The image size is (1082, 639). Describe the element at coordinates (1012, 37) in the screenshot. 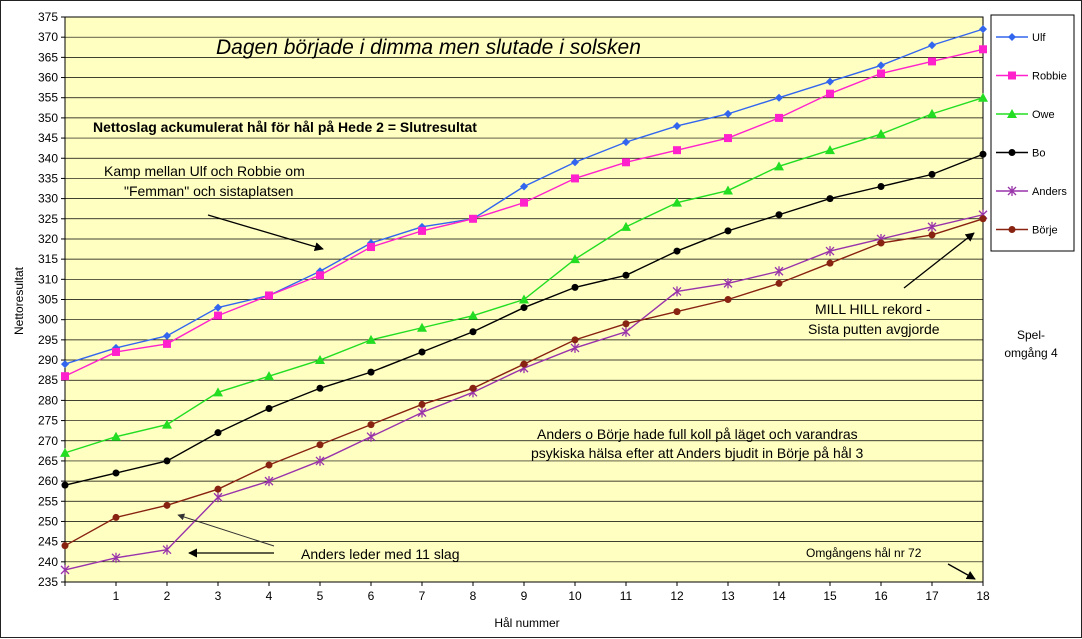

I see `legend-marker-ulf` at that location.